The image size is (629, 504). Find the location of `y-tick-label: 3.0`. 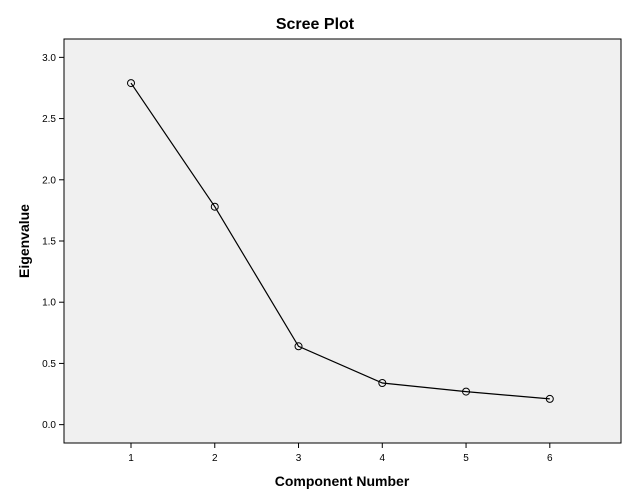

y-tick-label: 3.0 is located at coordinates (49, 58).